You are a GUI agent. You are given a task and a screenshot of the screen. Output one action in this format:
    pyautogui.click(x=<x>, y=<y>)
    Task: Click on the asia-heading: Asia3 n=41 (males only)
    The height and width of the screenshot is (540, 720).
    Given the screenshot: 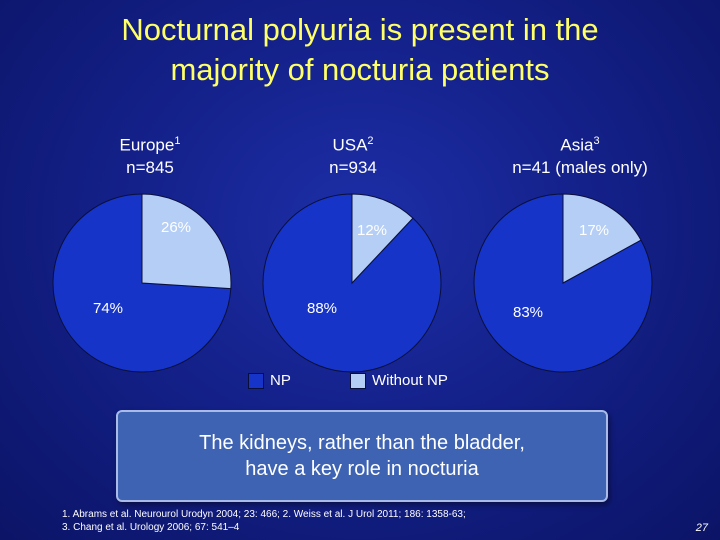 What is the action you would take?
    pyautogui.click(x=580, y=154)
    